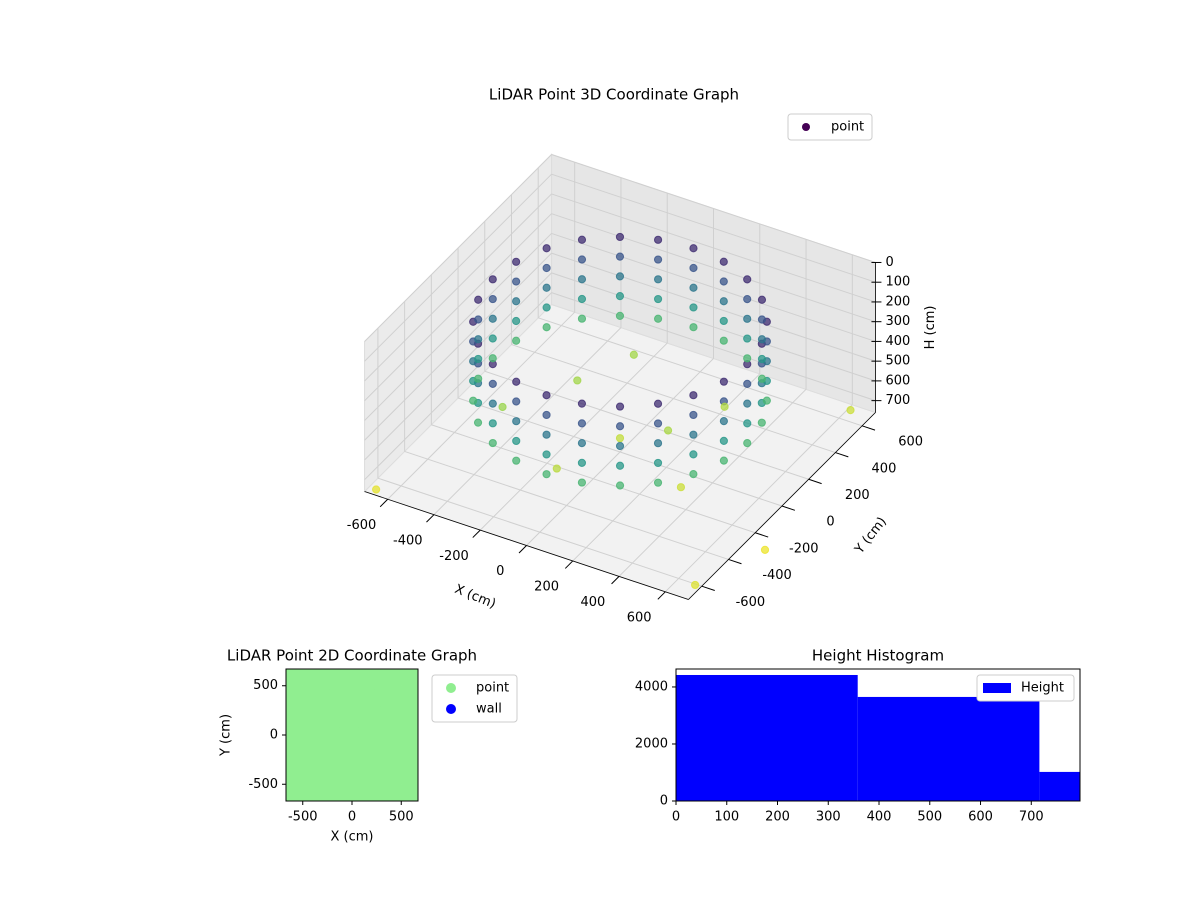 The width and height of the screenshot is (1200, 900). Describe the element at coordinates (857, 495) in the screenshot. I see `y-tick-label: 200` at that location.